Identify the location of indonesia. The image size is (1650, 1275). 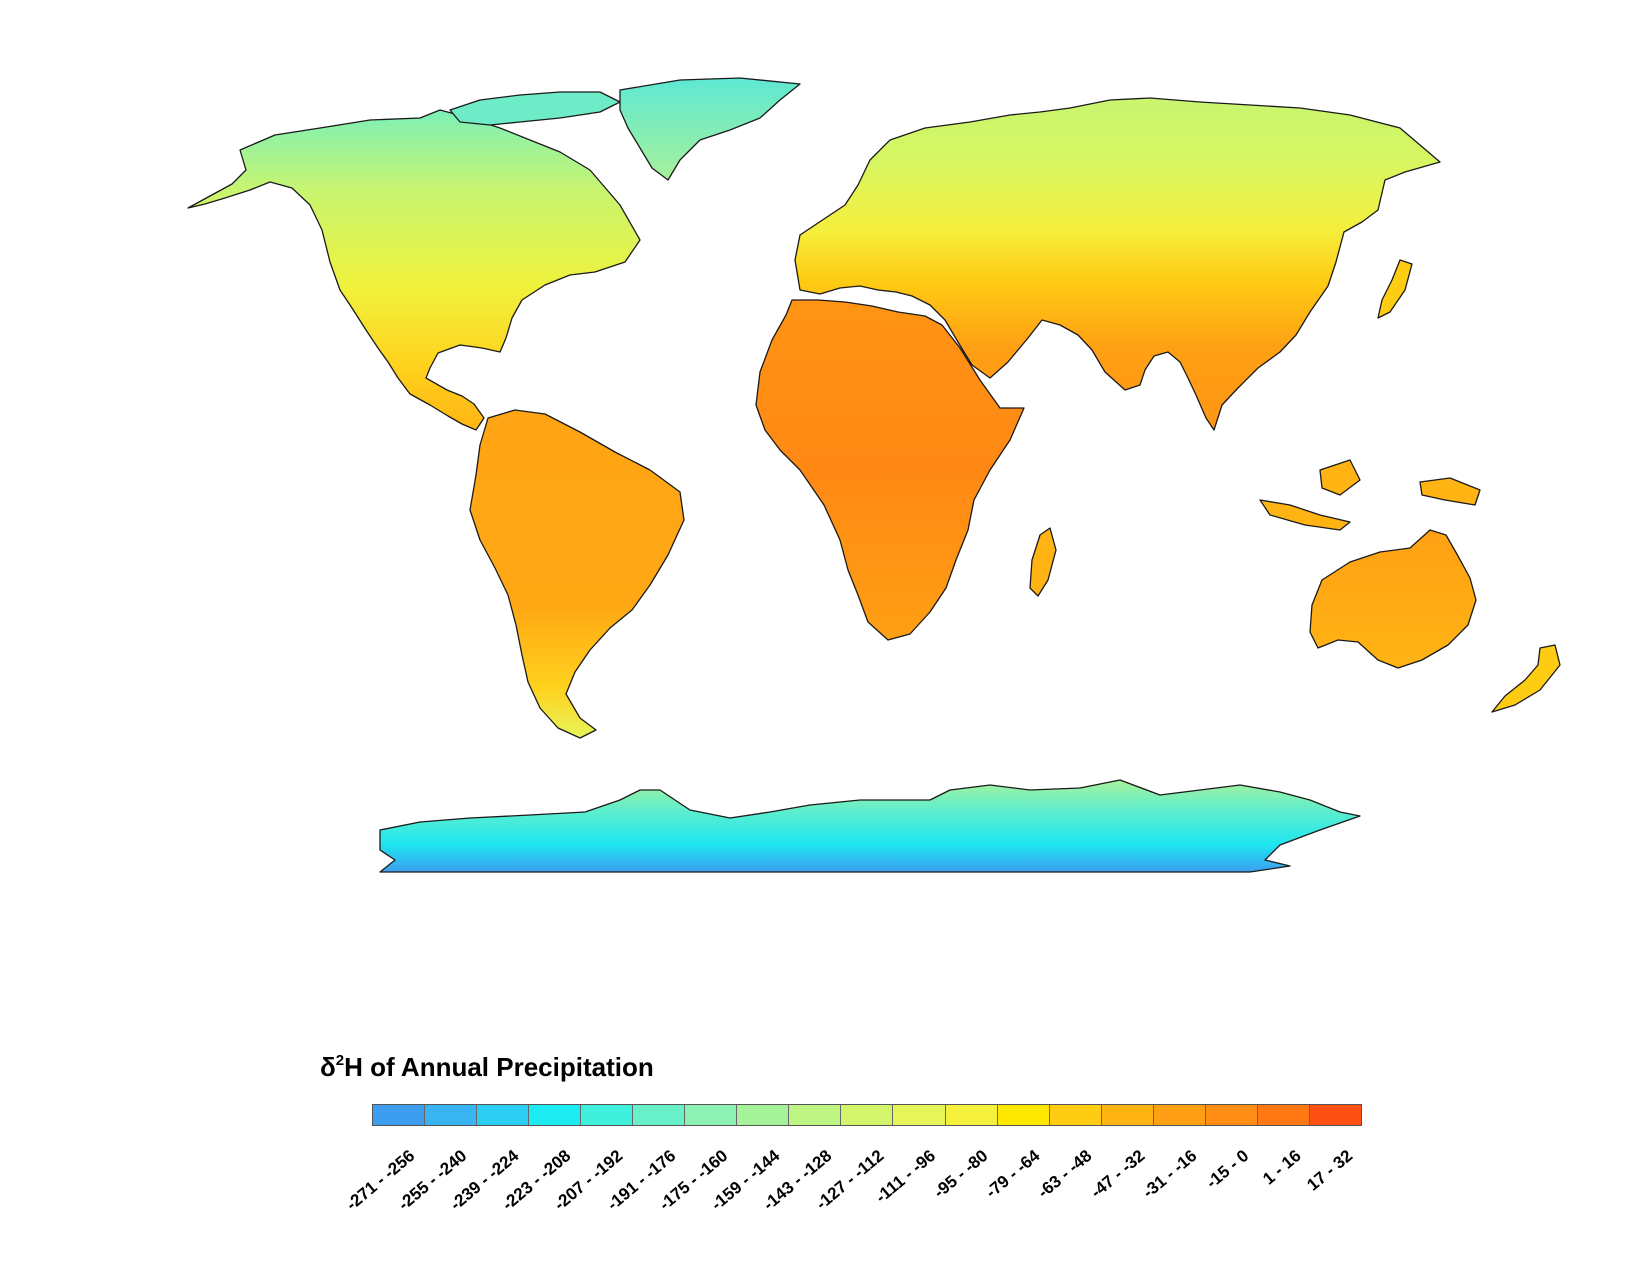
(1370, 495).